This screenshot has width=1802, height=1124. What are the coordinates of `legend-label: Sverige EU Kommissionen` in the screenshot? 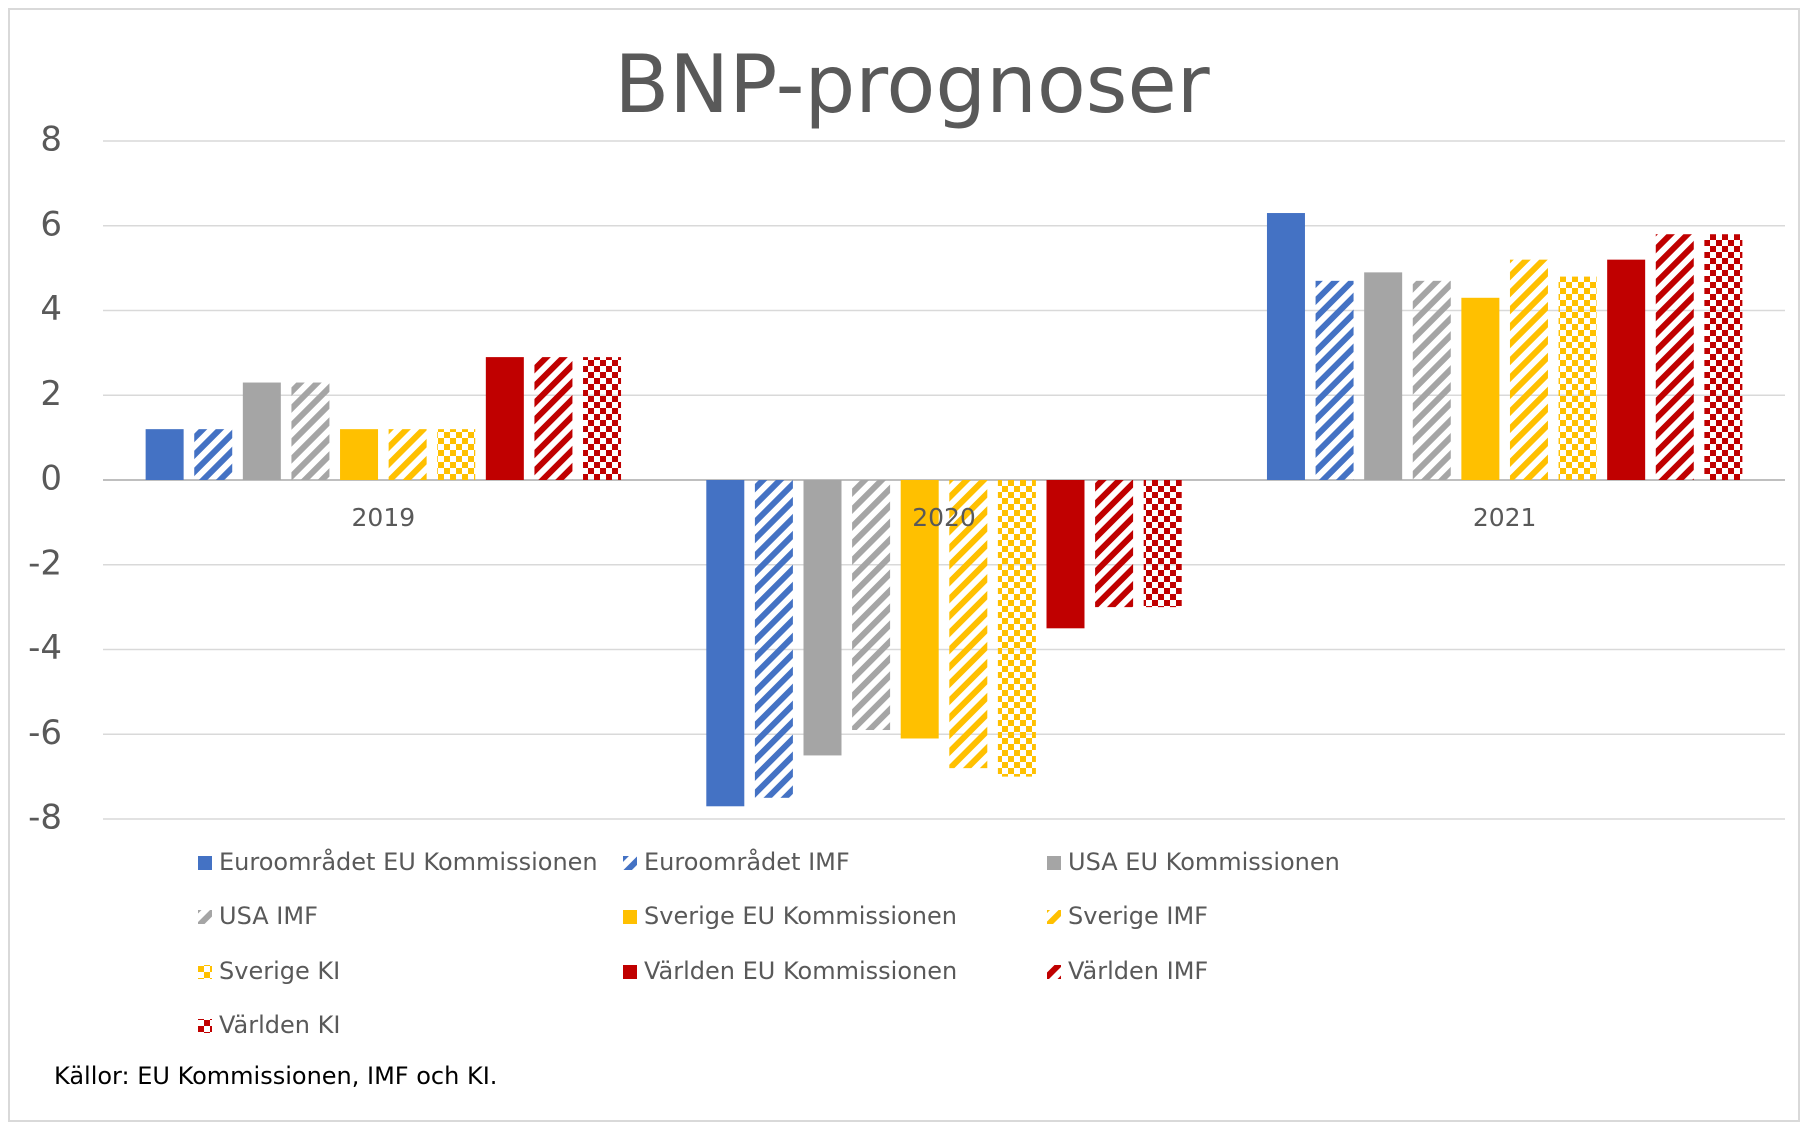 It's located at (800, 916).